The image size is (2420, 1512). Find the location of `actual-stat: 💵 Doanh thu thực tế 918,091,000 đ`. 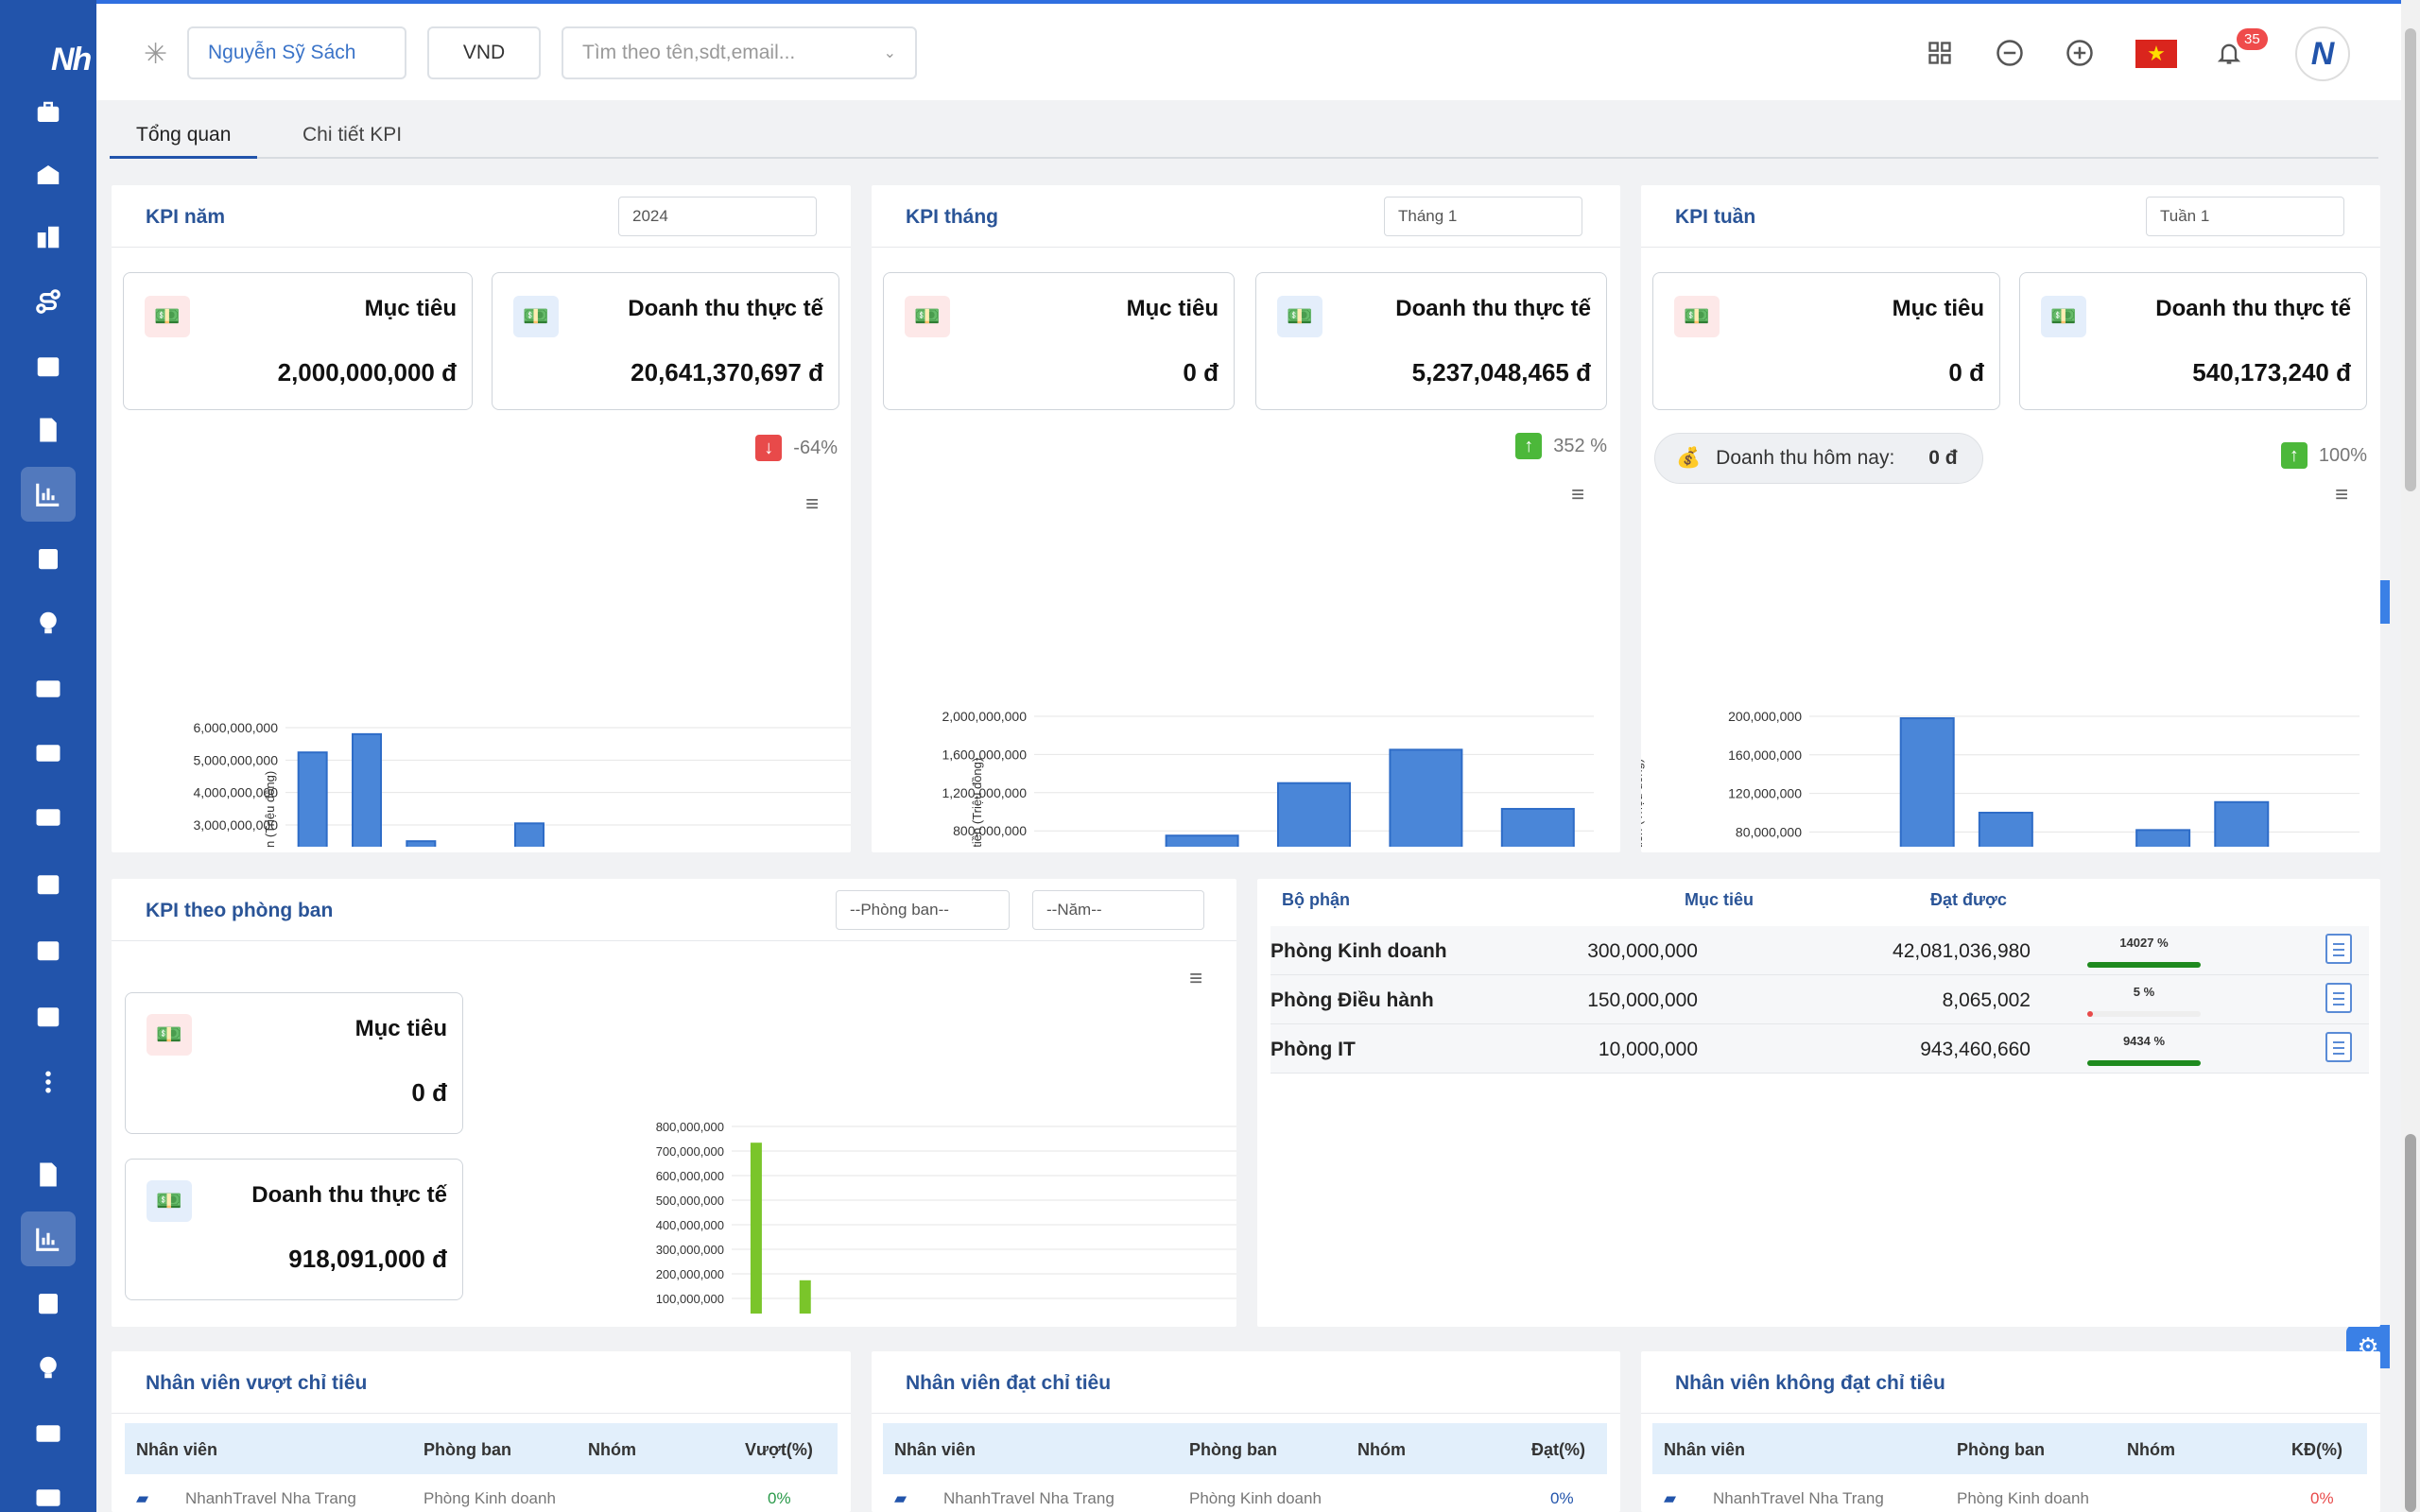

actual-stat: 💵 Doanh thu thực tế 918,091,000 đ is located at coordinates (294, 1229).